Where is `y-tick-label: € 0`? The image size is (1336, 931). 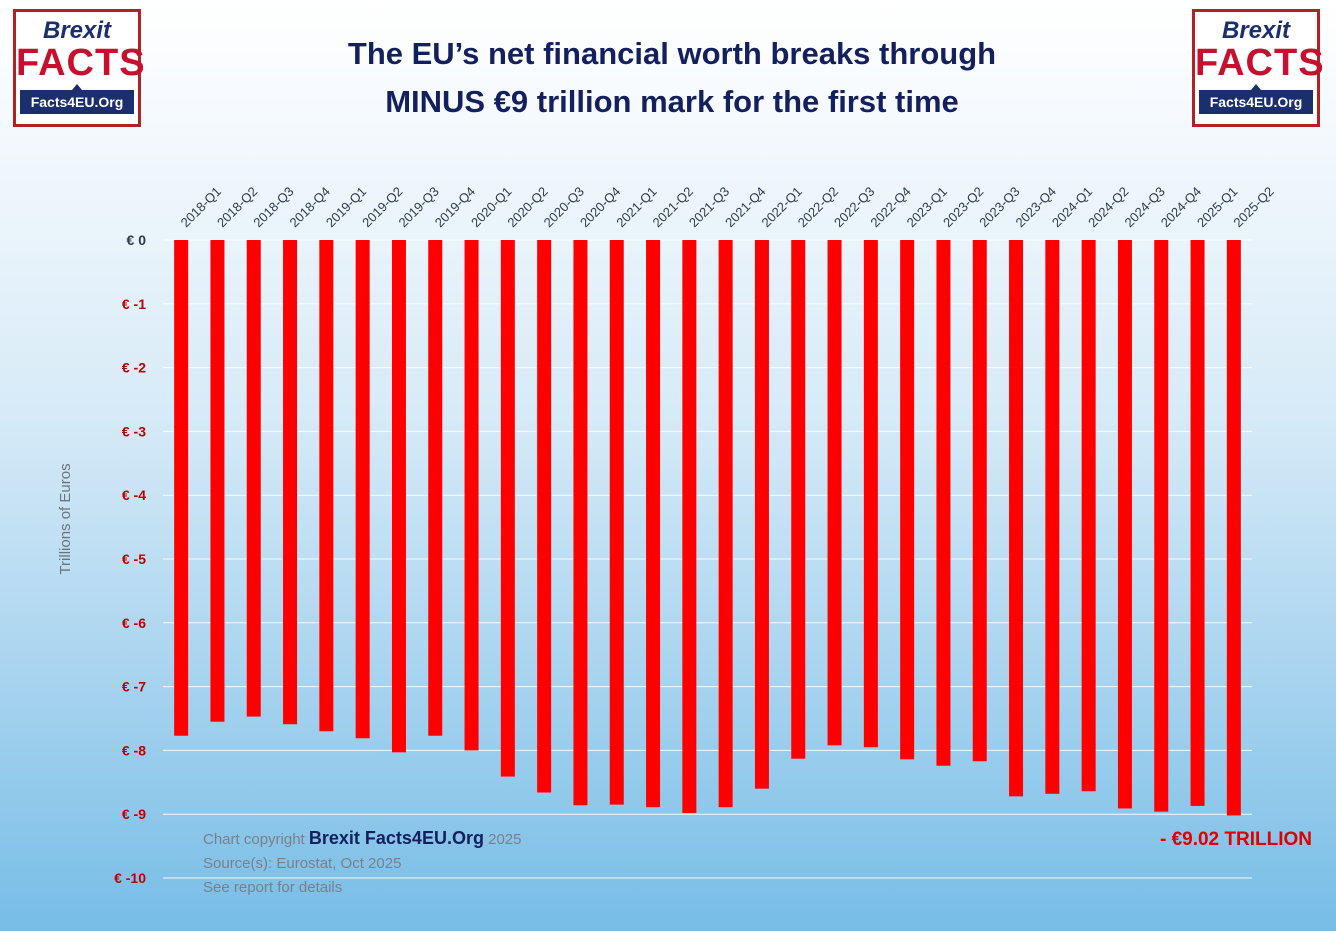
y-tick-label: € 0 is located at coordinates (137, 240).